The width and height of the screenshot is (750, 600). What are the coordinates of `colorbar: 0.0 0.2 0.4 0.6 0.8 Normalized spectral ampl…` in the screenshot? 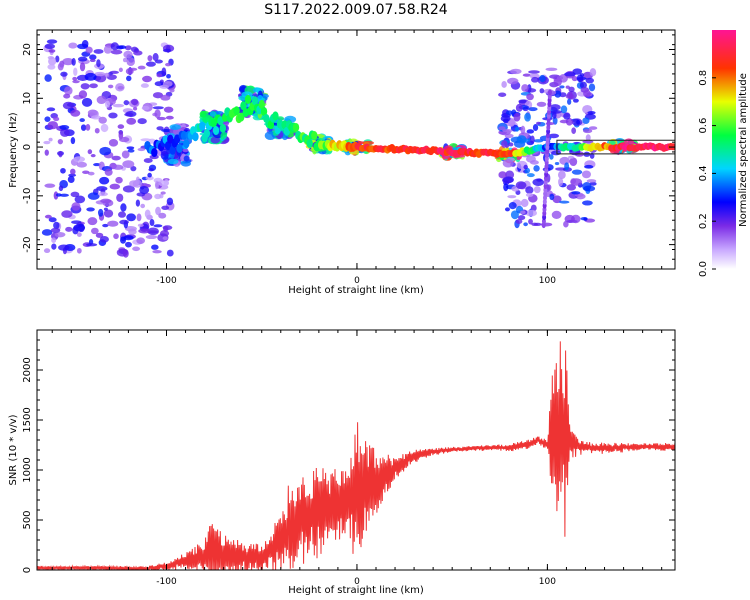 It's located at (723, 153).